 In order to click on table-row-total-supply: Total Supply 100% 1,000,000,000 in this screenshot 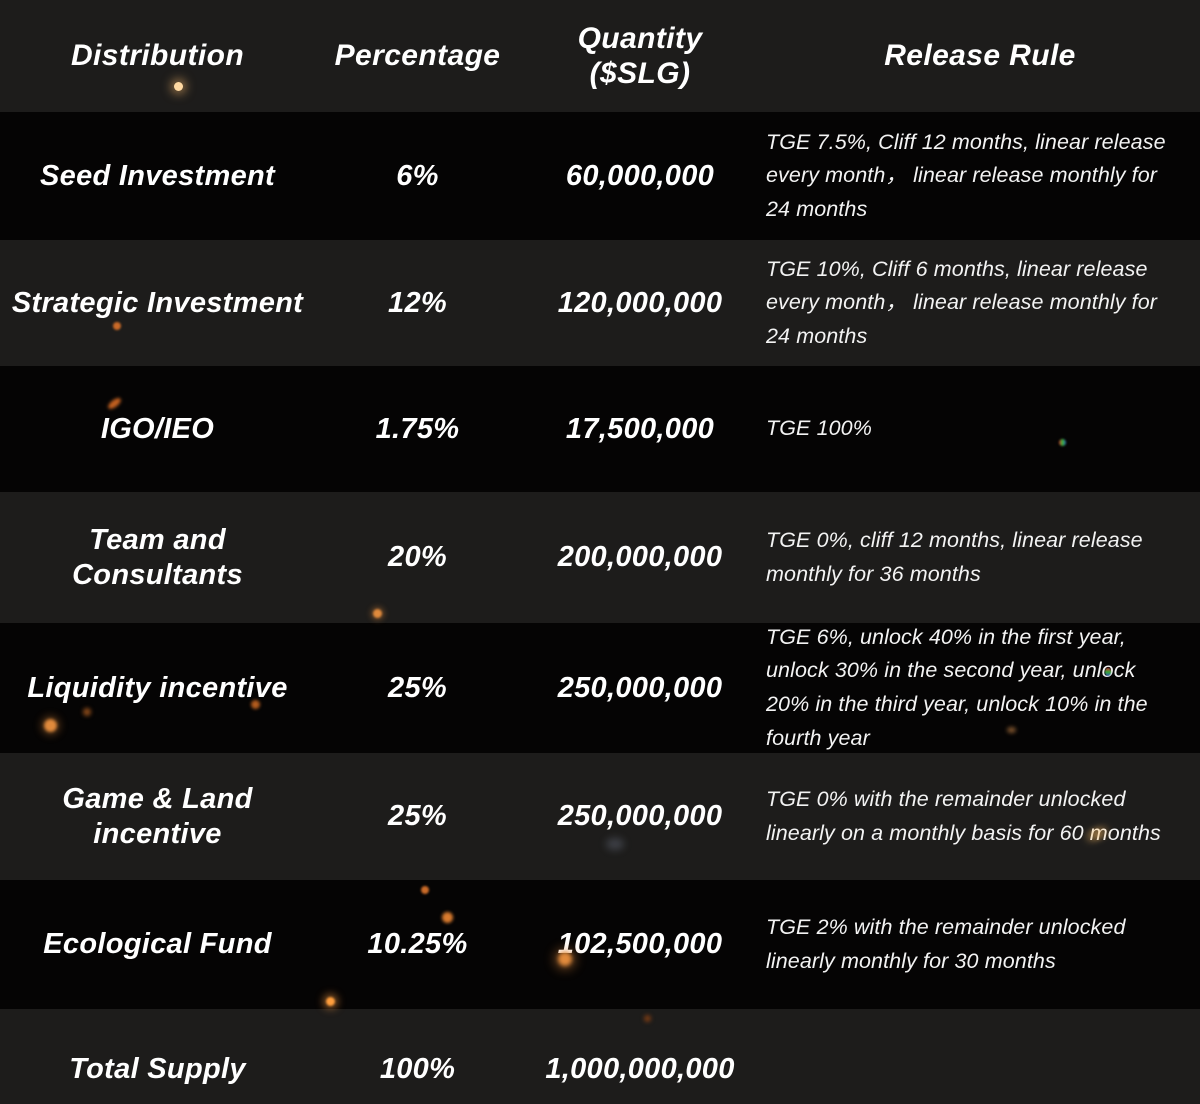, I will do `click(600, 1056)`.